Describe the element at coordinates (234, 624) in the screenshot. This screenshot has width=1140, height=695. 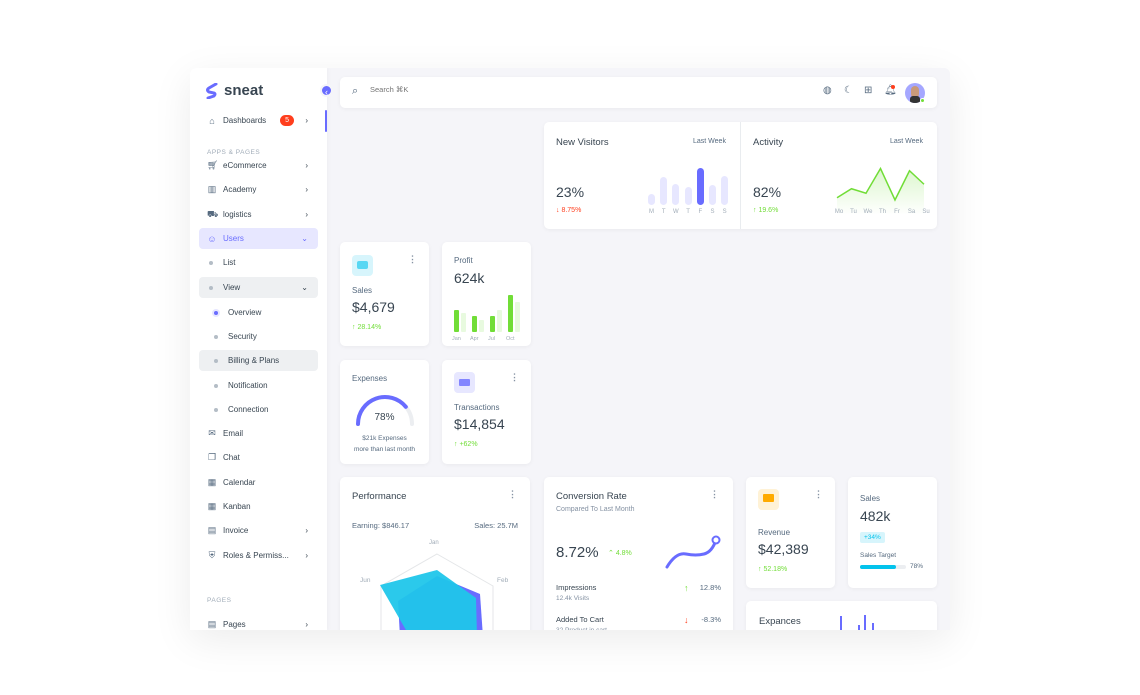
I see `sidebar-item-label: Pages` at that location.